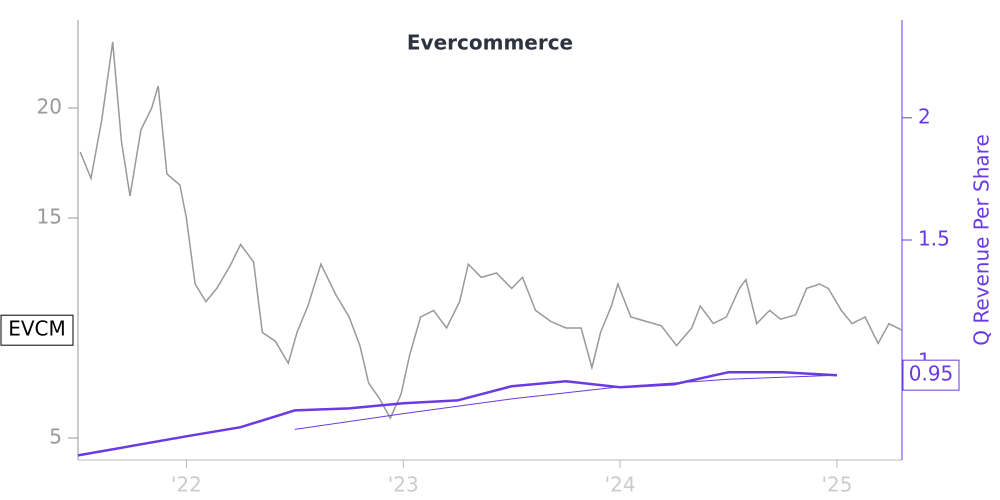 The width and height of the screenshot is (1000, 500). What do you see at coordinates (836, 485) in the screenshot?
I see `x-tick-label: '25` at bounding box center [836, 485].